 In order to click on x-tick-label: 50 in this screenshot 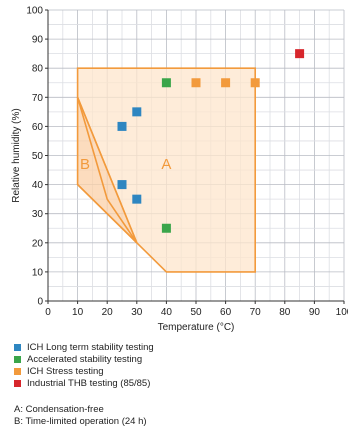, I will do `click(196, 312)`.